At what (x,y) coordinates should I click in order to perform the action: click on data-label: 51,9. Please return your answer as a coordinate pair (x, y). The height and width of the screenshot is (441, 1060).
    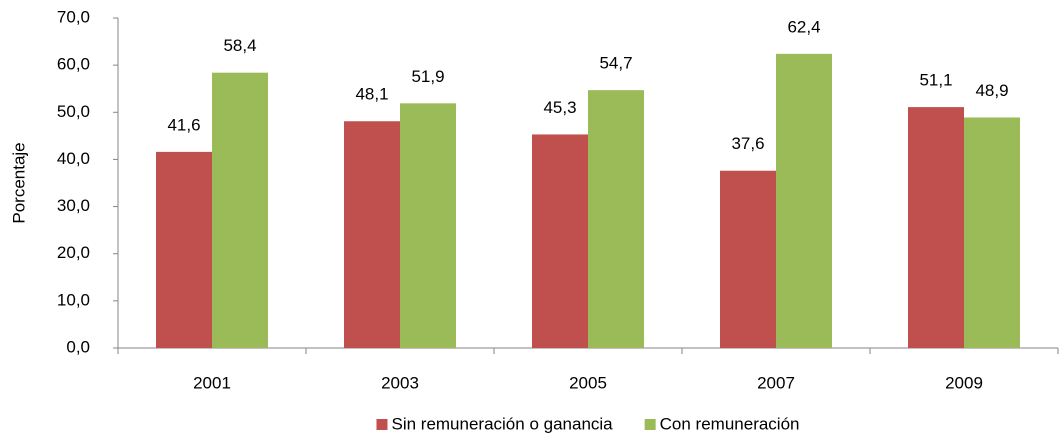
    Looking at the image, I should click on (427, 76).